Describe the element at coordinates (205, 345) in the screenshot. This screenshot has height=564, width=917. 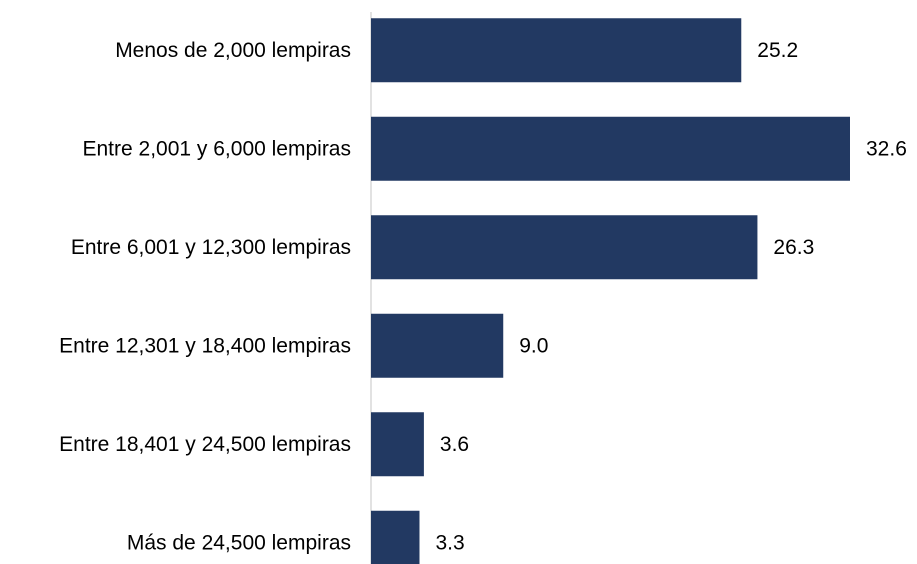
I see `category-label-3: Entre 12,301 y 18,400 lempiras` at that location.